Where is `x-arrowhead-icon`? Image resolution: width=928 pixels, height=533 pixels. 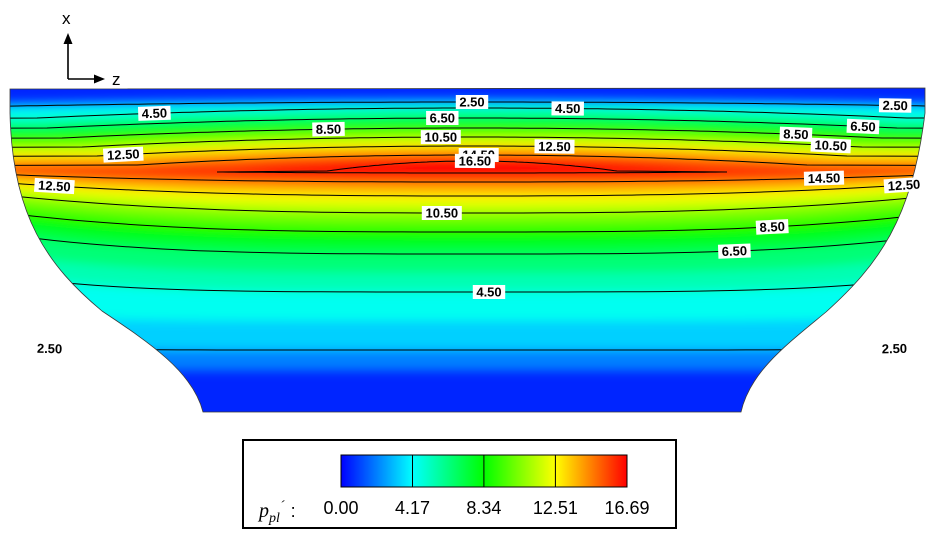
x-arrowhead-icon is located at coordinates (68, 38).